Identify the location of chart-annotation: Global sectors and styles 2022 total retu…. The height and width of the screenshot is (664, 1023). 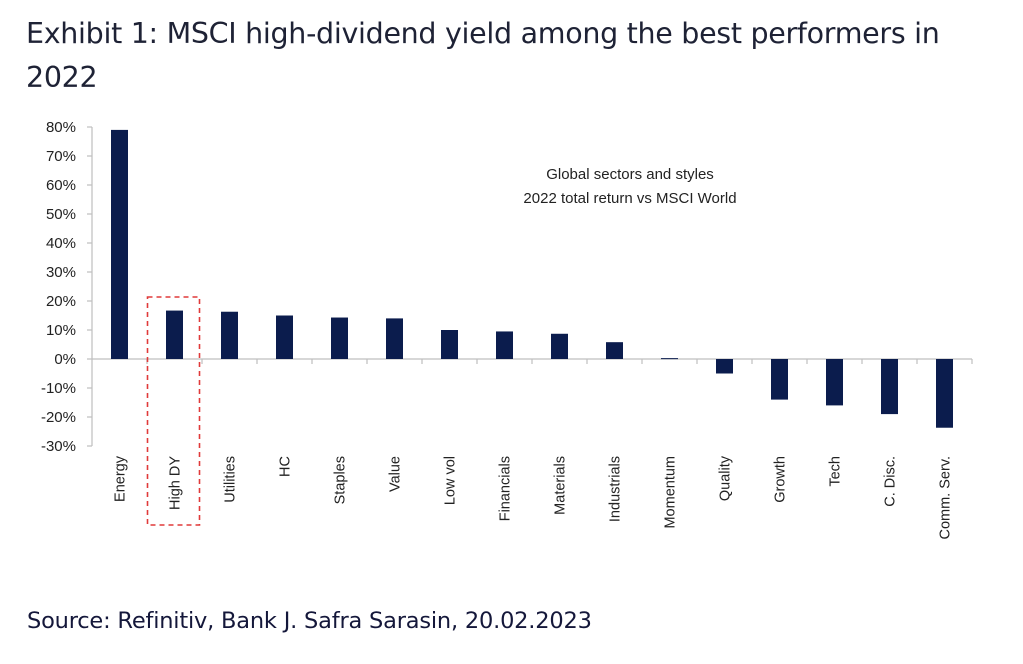
(629, 186).